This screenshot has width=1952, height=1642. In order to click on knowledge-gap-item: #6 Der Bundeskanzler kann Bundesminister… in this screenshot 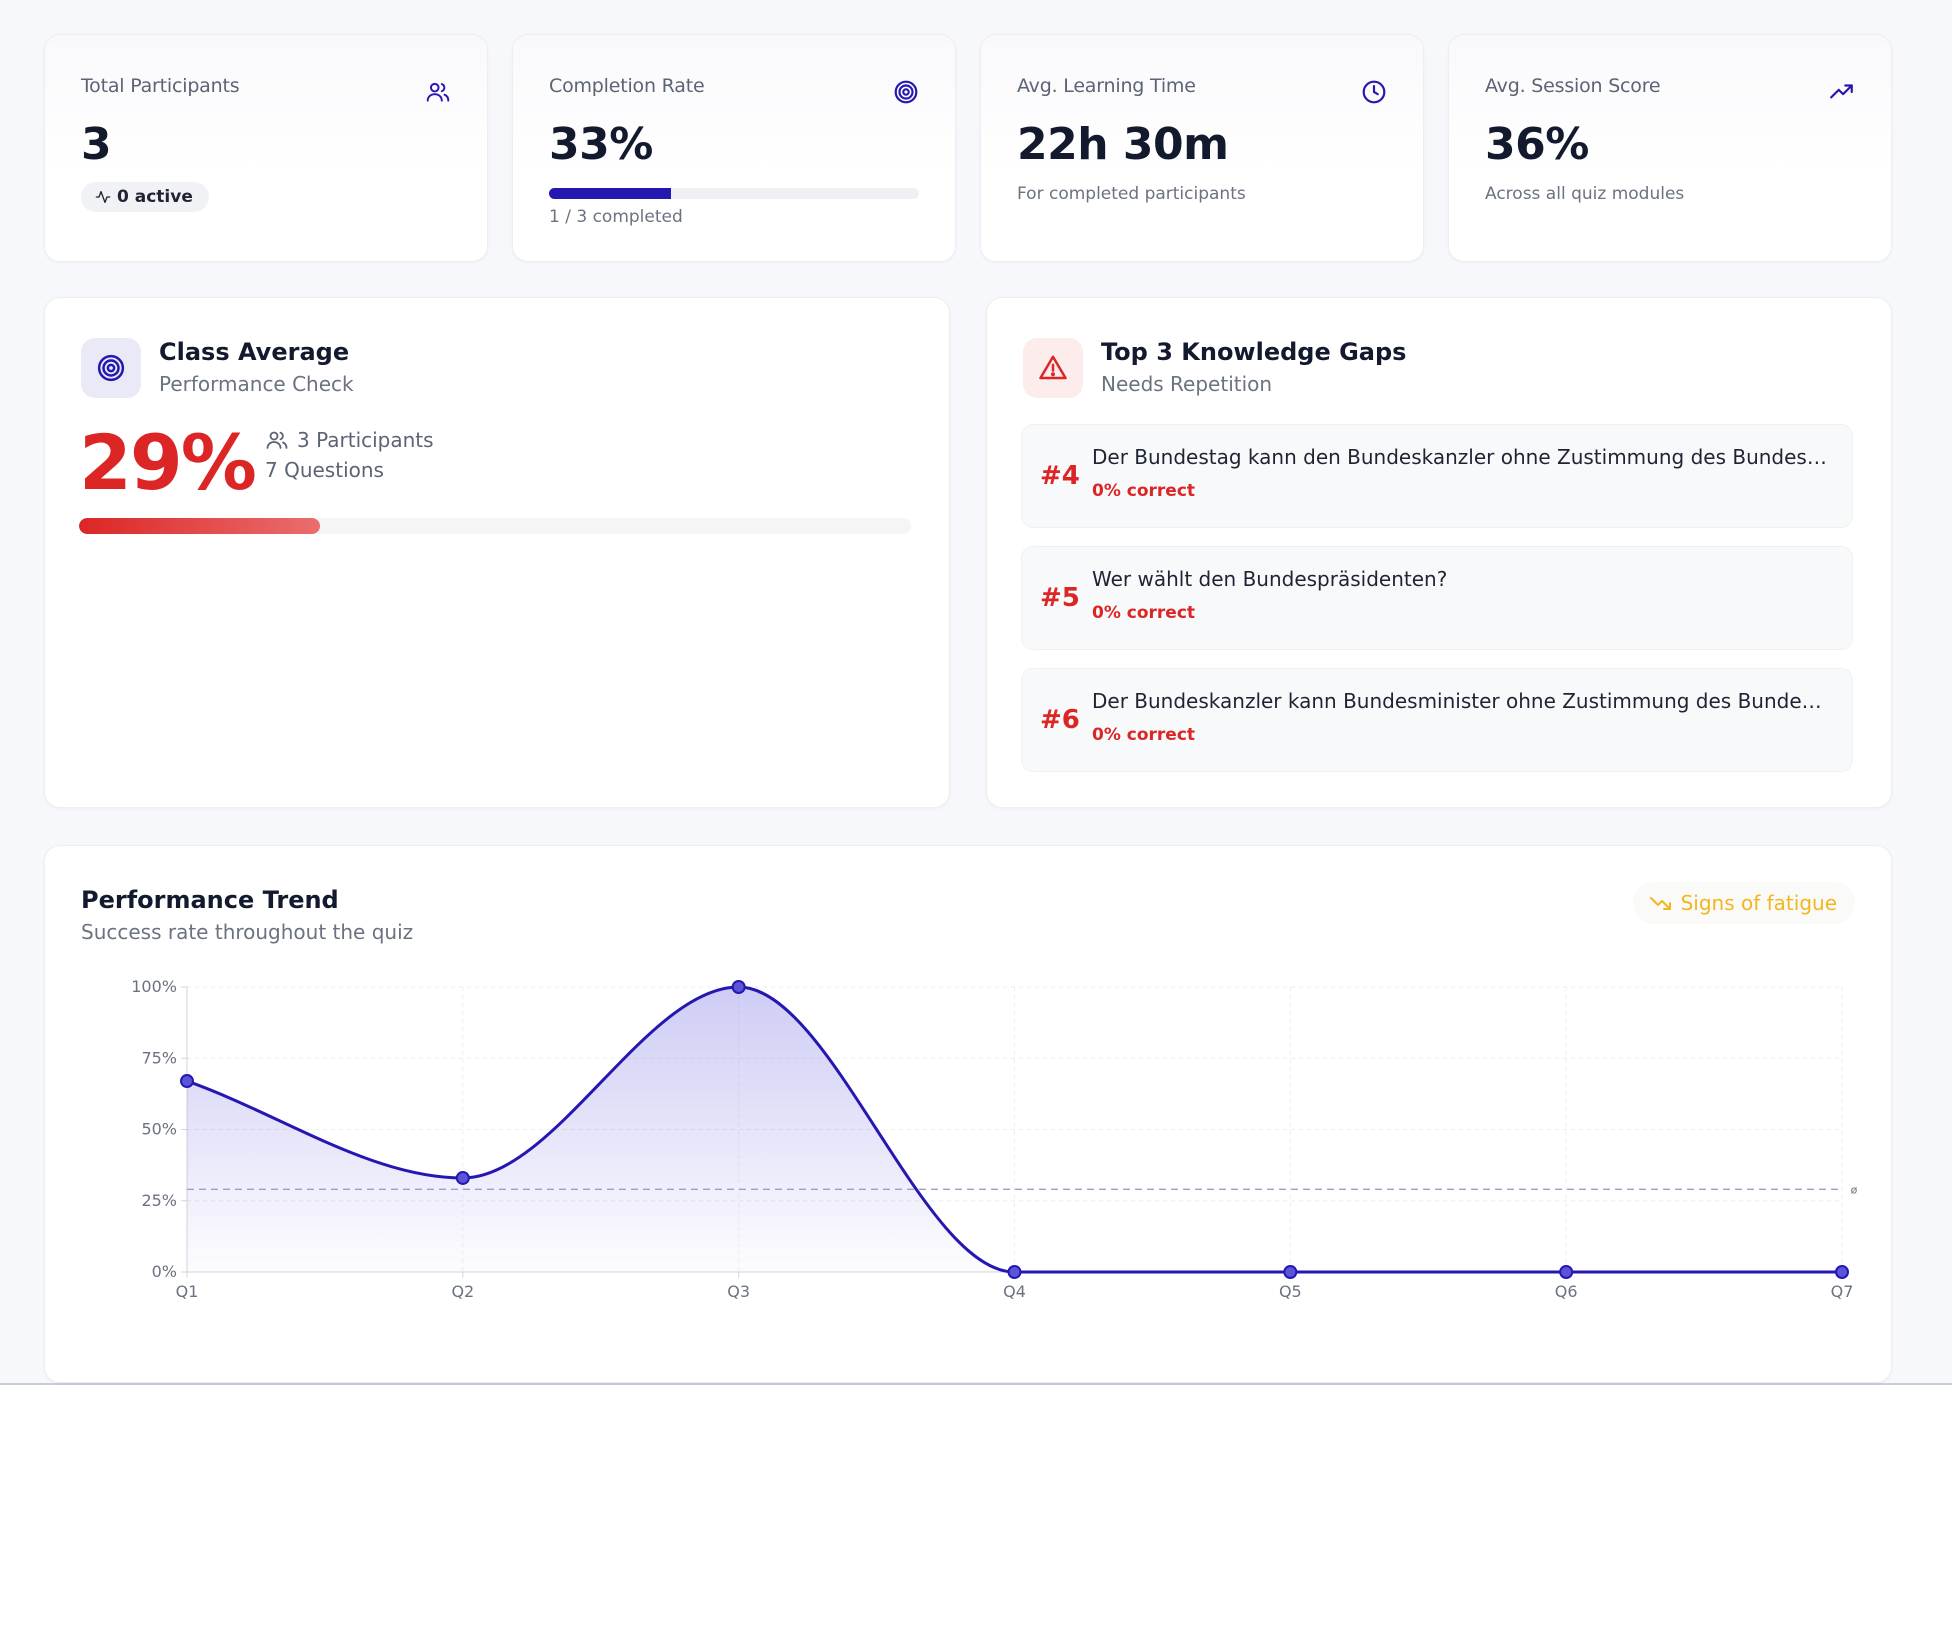, I will do `click(1437, 720)`.